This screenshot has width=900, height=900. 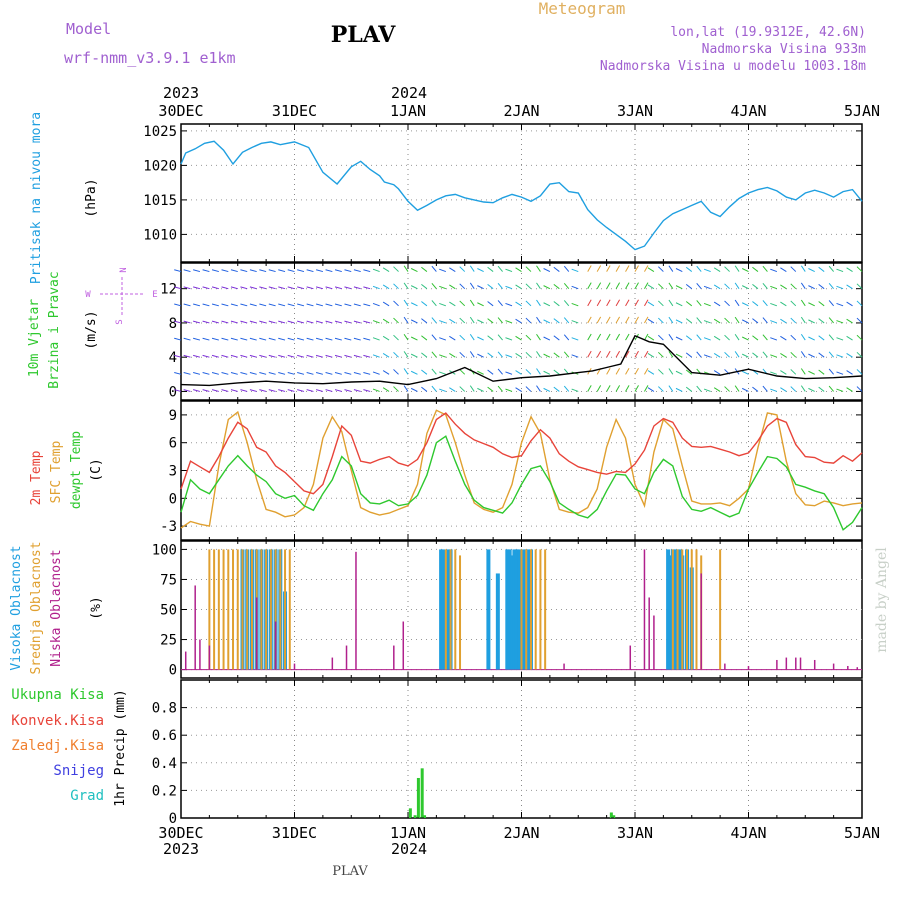 I want to click on y-tick-label: 100, so click(x=164, y=550).